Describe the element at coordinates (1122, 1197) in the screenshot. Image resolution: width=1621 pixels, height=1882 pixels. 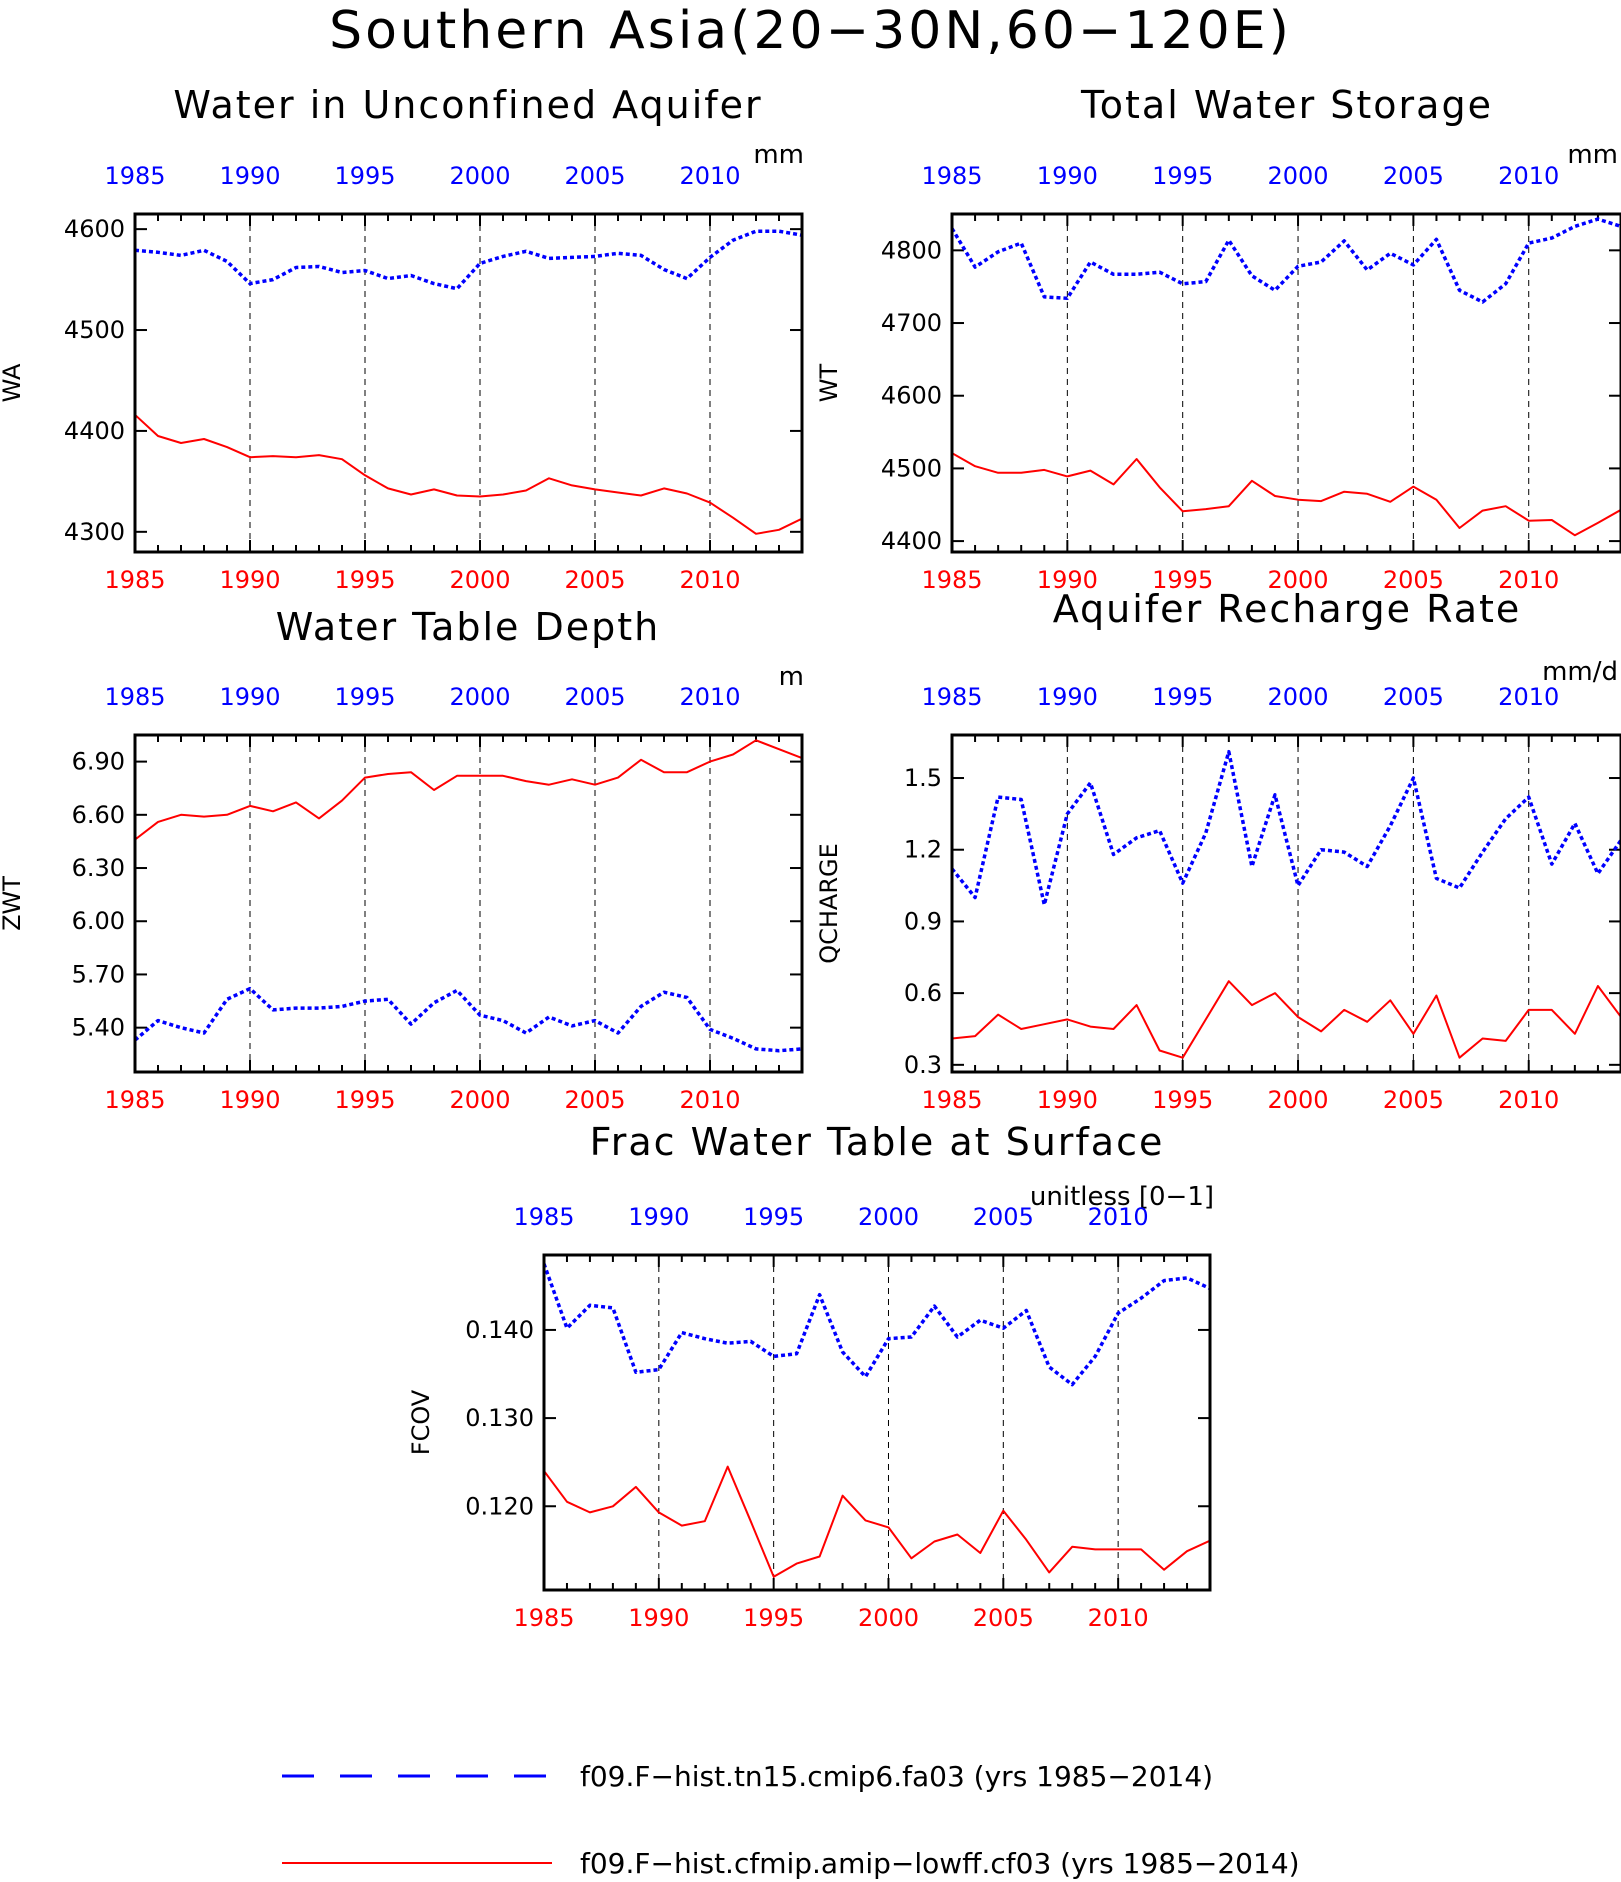
I see `panel-unit: unitless [0−1]` at that location.